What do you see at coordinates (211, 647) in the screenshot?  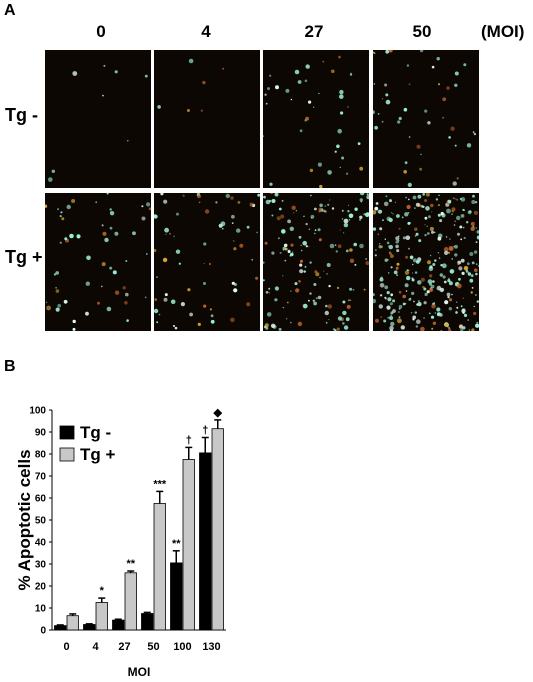 I see `x-tick-label: 130` at bounding box center [211, 647].